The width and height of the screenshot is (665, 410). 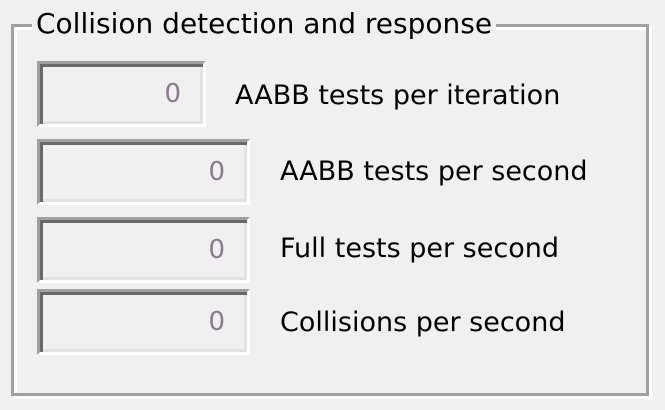 What do you see at coordinates (143, 250) in the screenshot?
I see `full-tests-per-second-field: 0` at bounding box center [143, 250].